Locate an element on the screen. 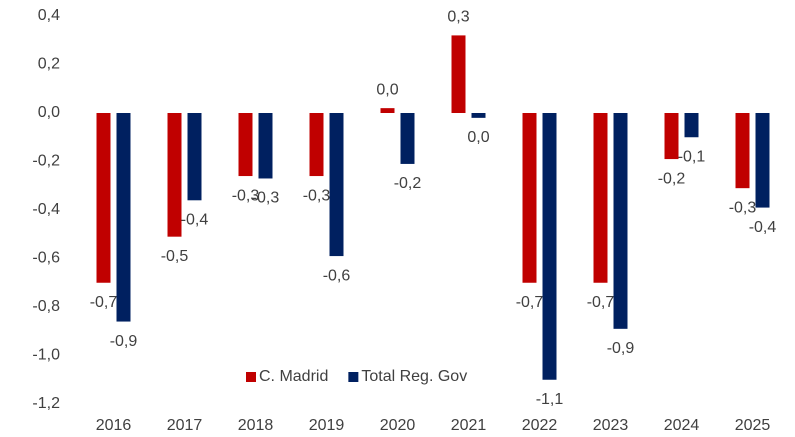 Image resolution: width=795 pixels, height=437 pixels. x-tick-label: 2025 is located at coordinates (753, 425).